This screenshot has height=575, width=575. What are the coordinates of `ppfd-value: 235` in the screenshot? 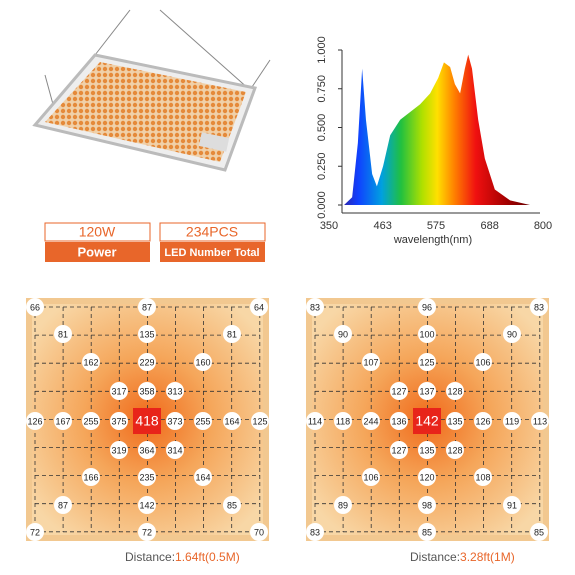 It's located at (146, 477).